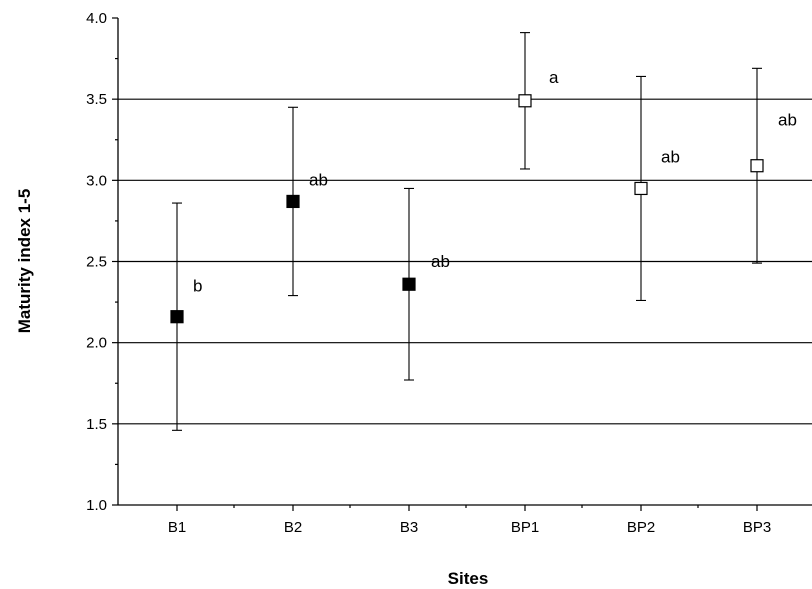 This screenshot has height=589, width=812. Describe the element at coordinates (525, 527) in the screenshot. I see `x-tick-label: BP1` at that location.